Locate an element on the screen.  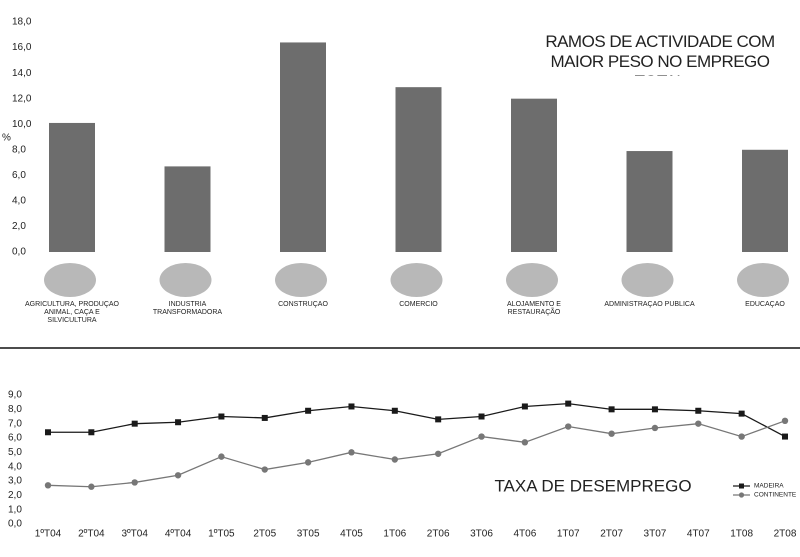
x-tick-label: 4ºT04 is located at coordinates (178, 534).